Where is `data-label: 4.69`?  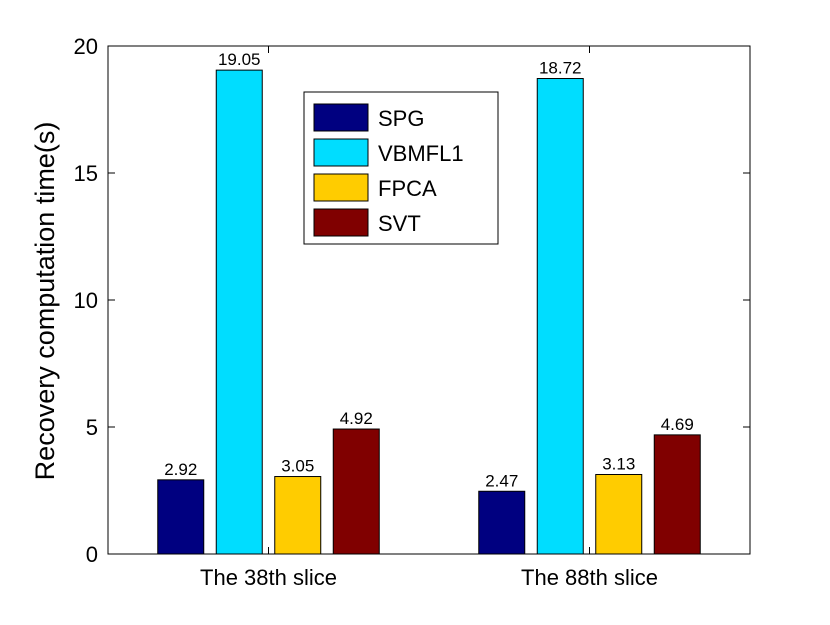
data-label: 4.69 is located at coordinates (677, 424).